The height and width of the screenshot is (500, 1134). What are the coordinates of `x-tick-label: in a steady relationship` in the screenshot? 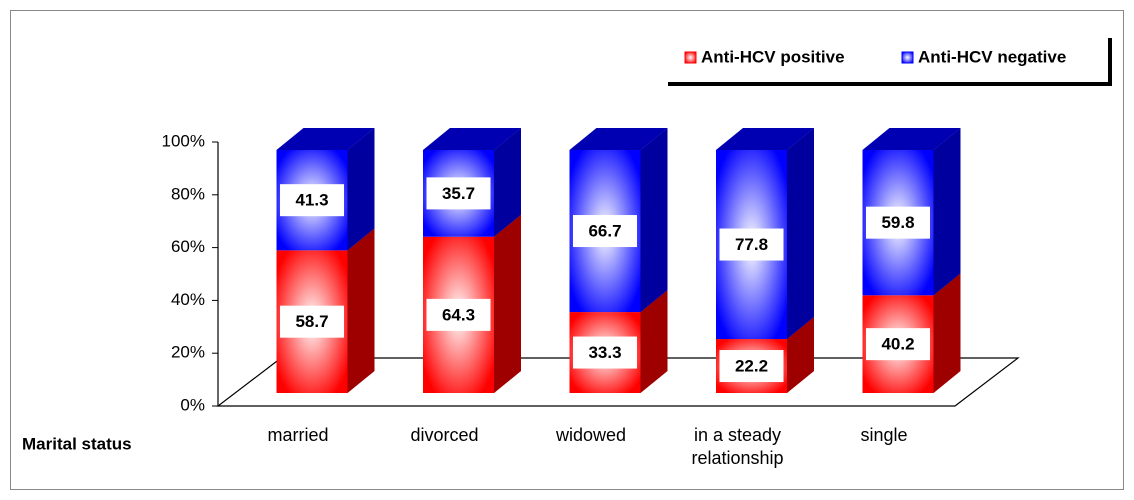 It's located at (737, 446).